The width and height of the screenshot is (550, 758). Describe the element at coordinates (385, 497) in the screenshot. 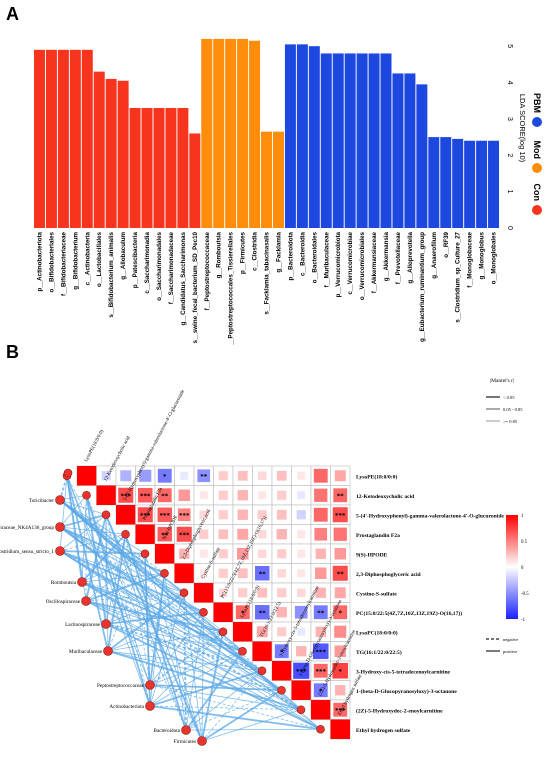

I see `metabolite-row-label: 12-Ketodeoxycholic acid` at that location.